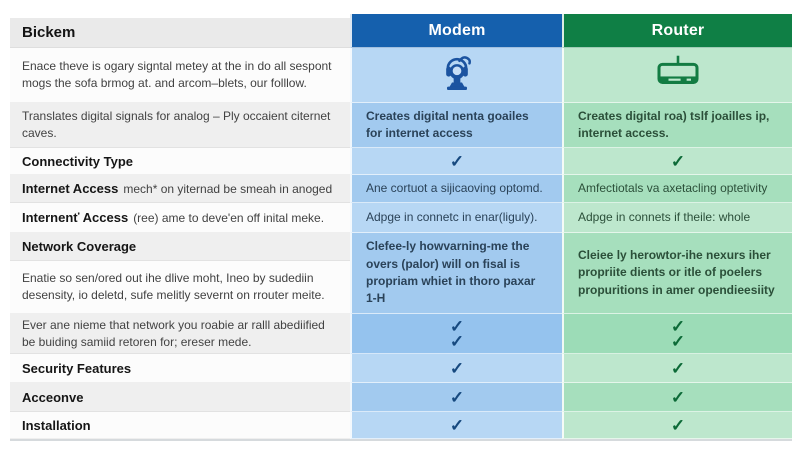  I want to click on modem-text: Ane cortuot a sijicaoving optomd., so click(454, 187).